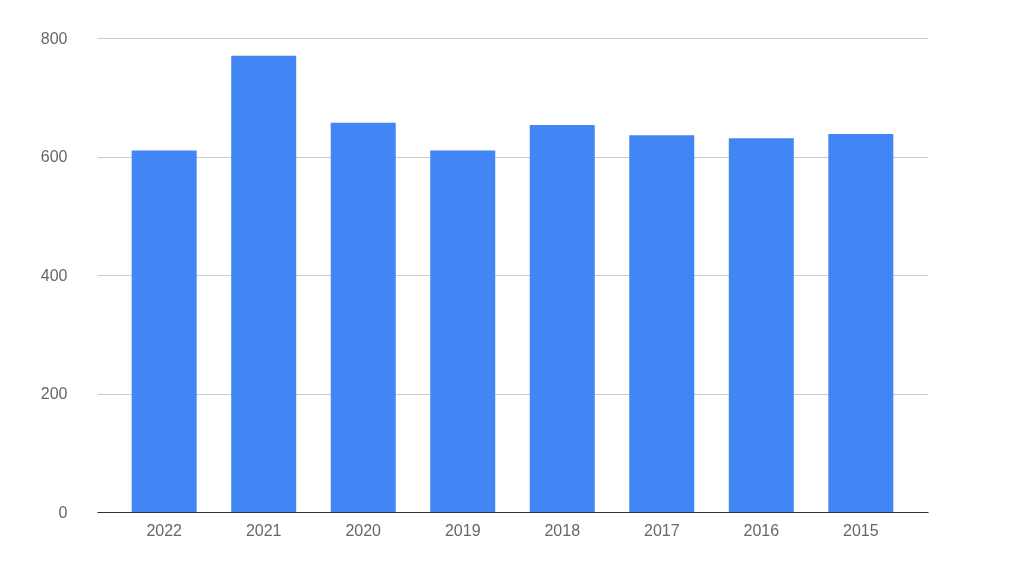  What do you see at coordinates (54, 393) in the screenshot?
I see `y-tick-label: 200` at bounding box center [54, 393].